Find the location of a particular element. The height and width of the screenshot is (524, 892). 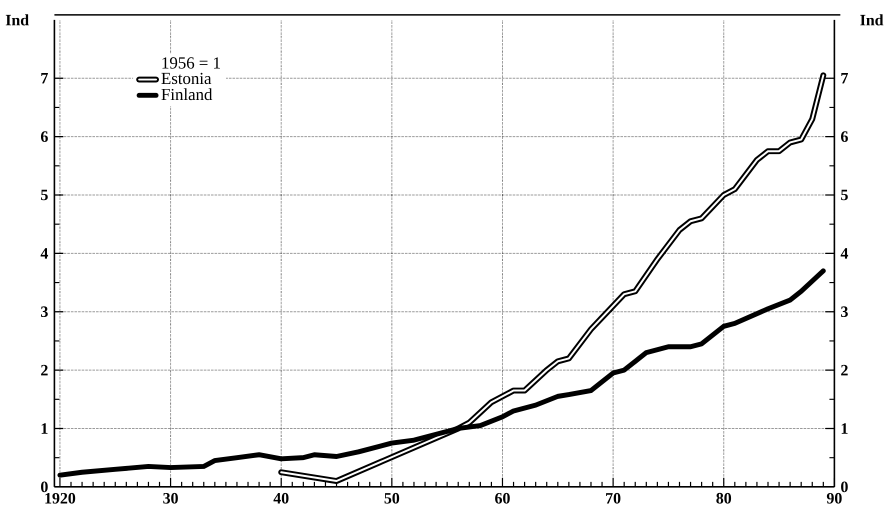

y-tick-label: 7 is located at coordinates (44, 78).